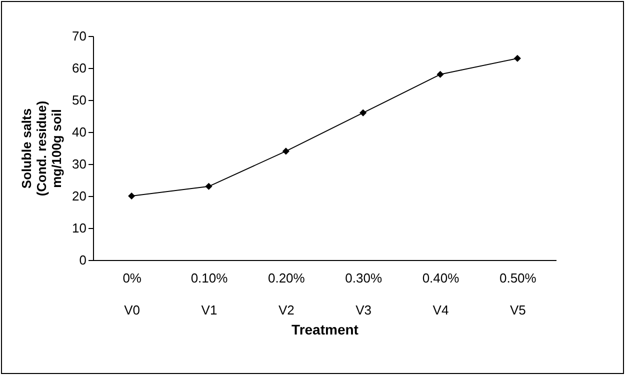 This screenshot has width=627, height=377. Describe the element at coordinates (79, 164) in the screenshot. I see `y-tick-label: 30` at that location.